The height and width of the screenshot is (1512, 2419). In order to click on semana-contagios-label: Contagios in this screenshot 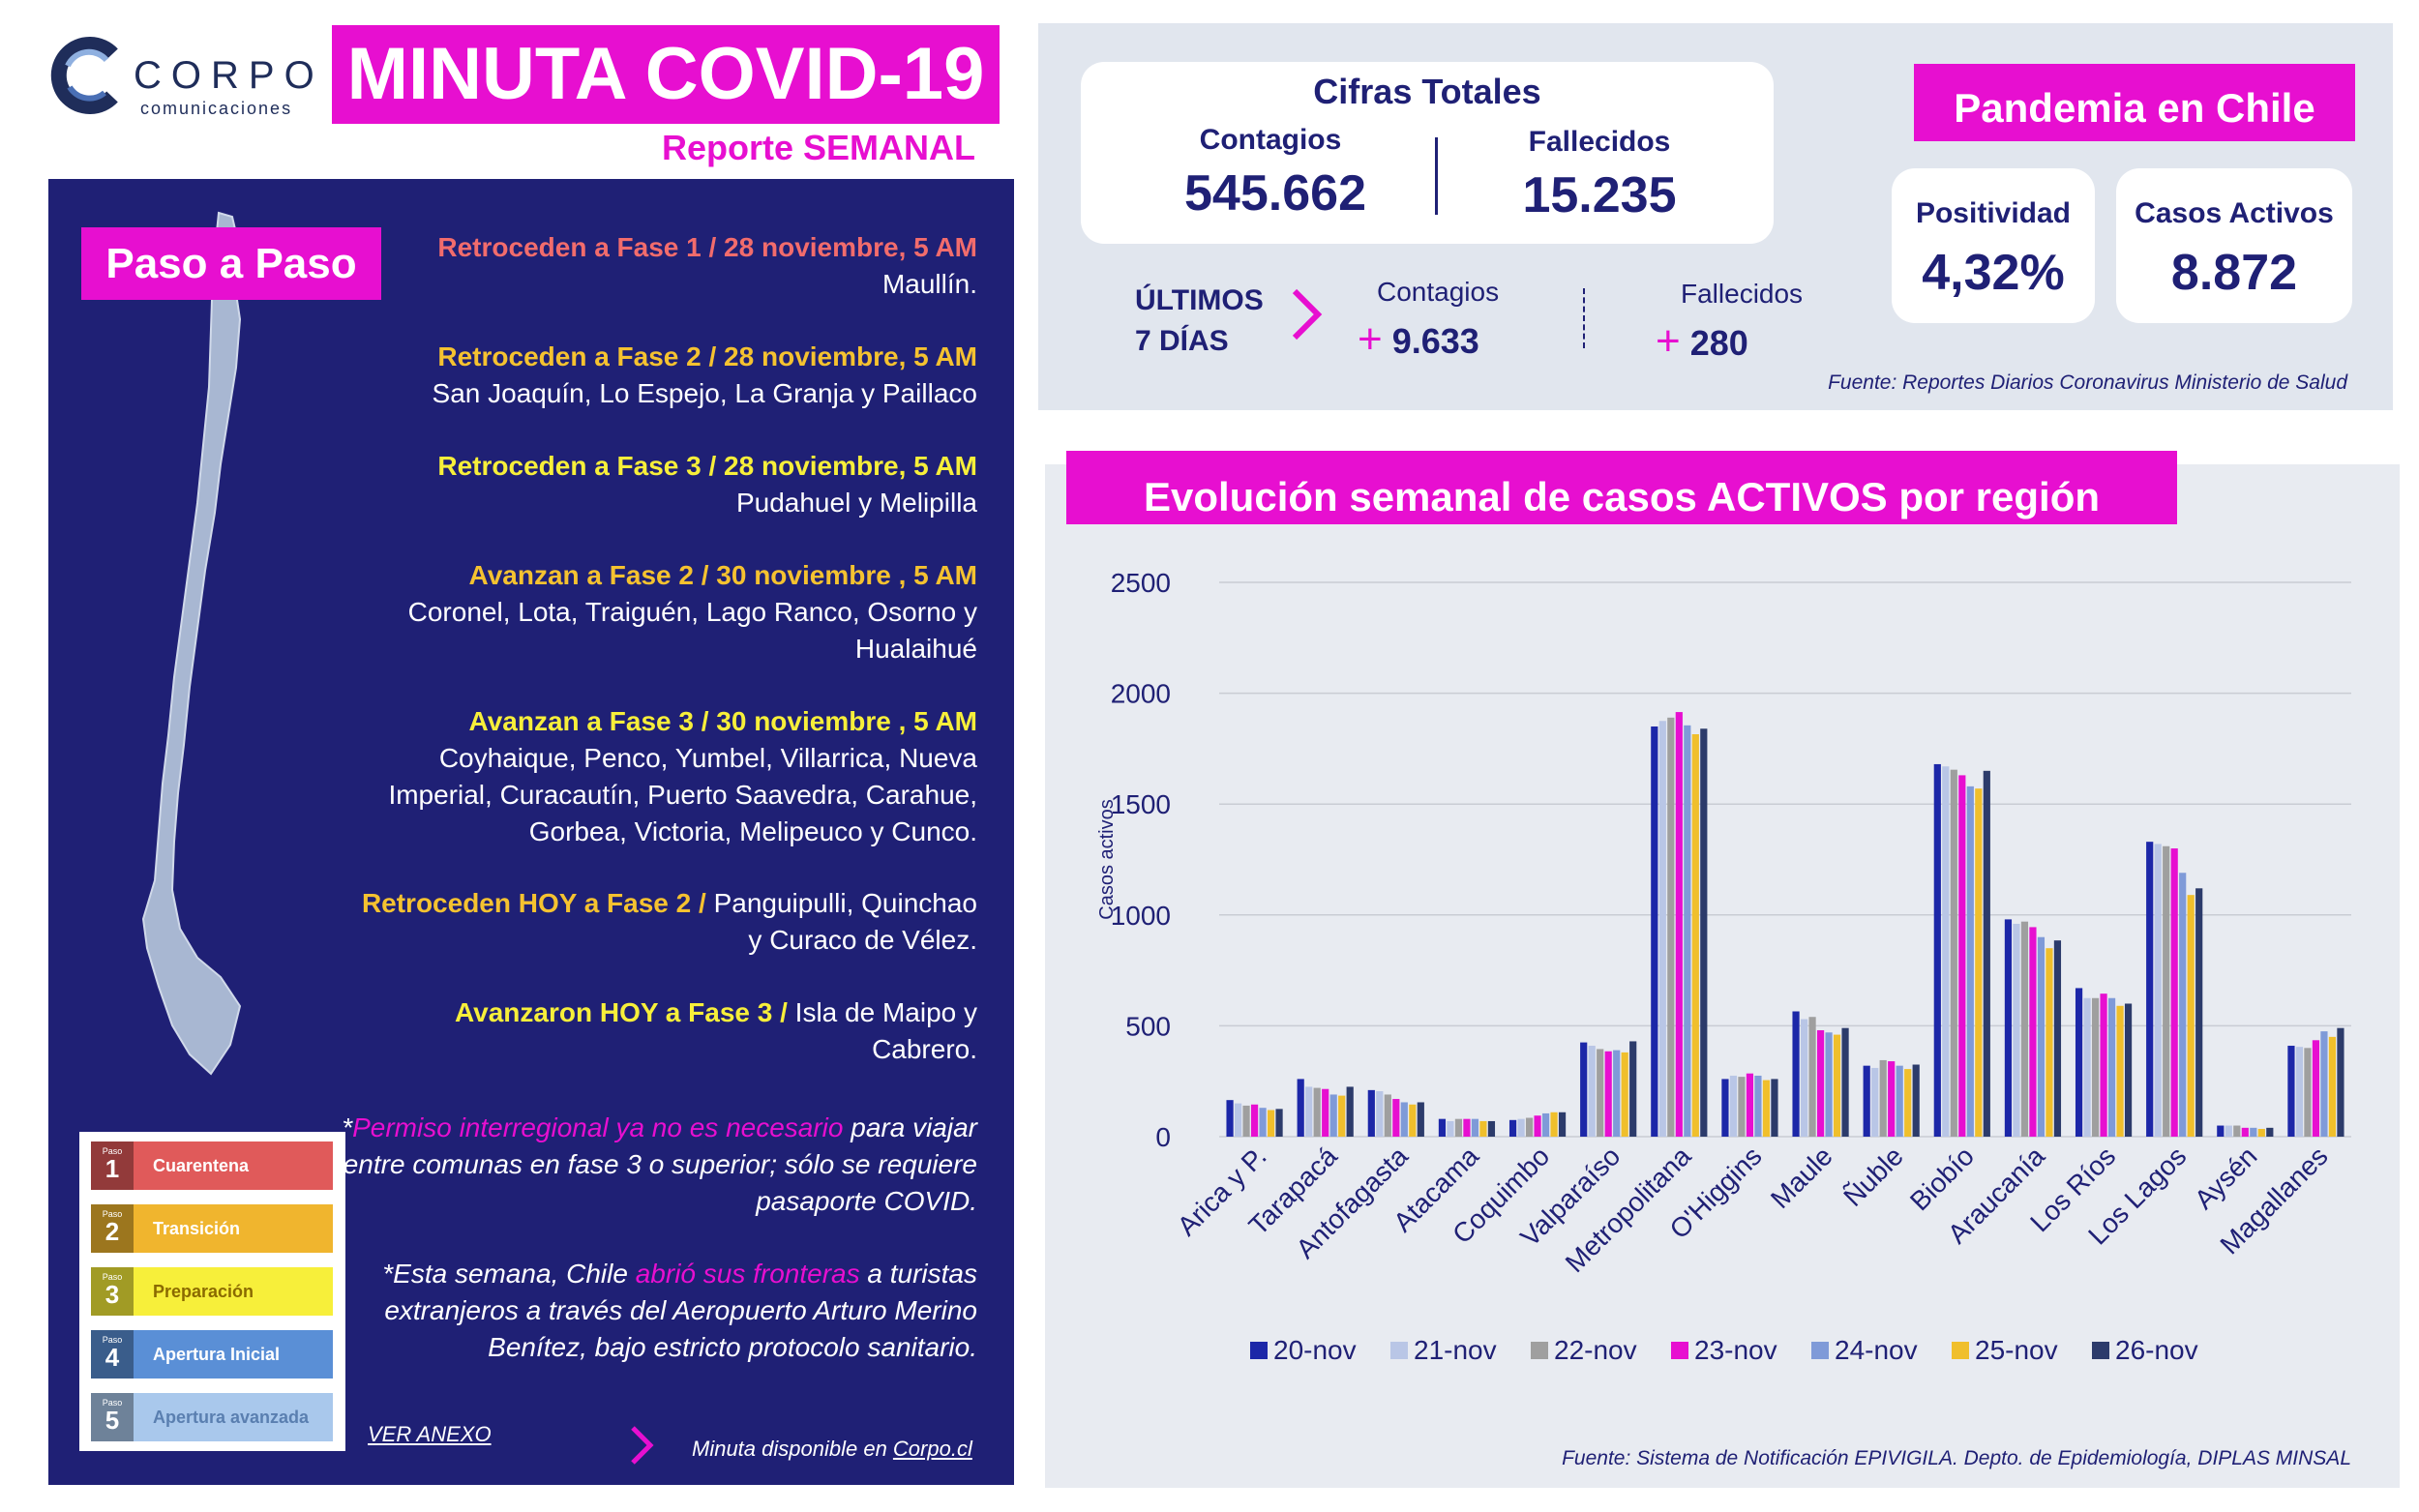, I will do `click(1438, 292)`.